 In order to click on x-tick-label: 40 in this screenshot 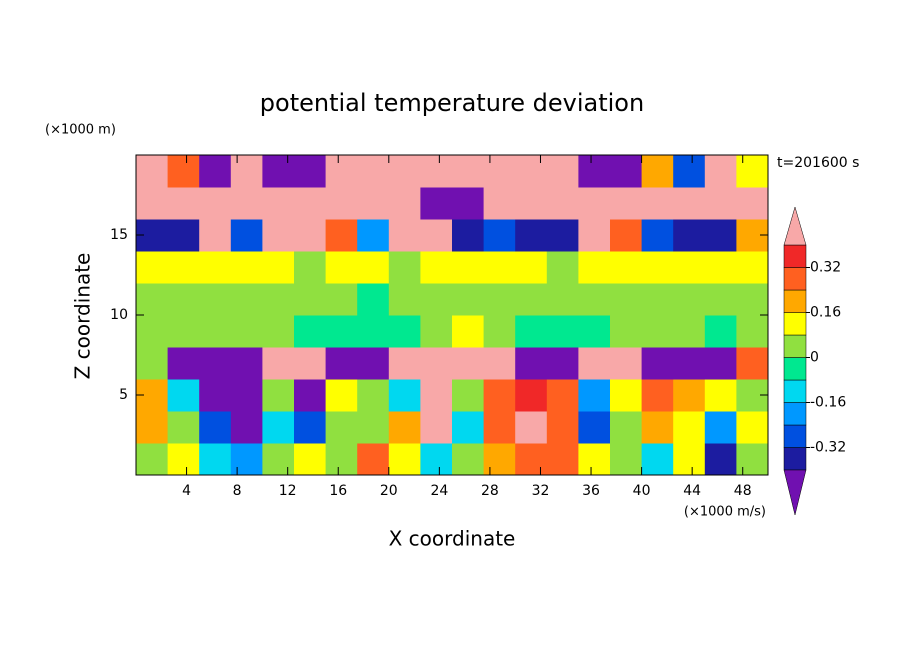, I will do `click(642, 491)`.